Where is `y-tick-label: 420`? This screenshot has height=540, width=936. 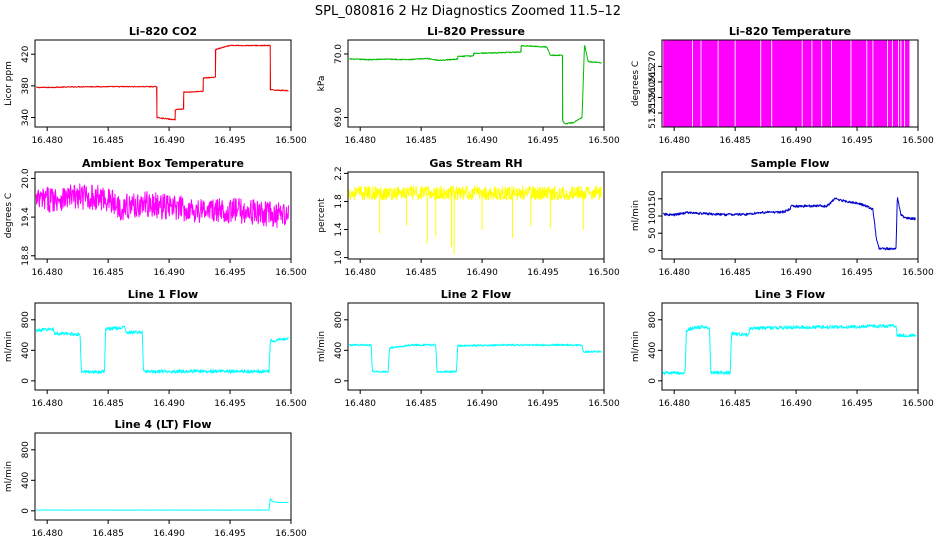
y-tick-label: 420 is located at coordinates (26, 53).